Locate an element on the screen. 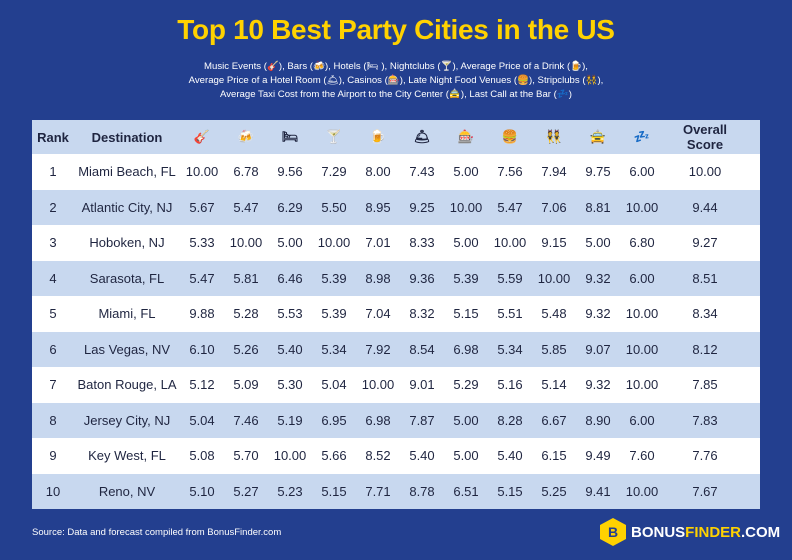 The width and height of the screenshot is (792, 560). score-cell: 5.34 is located at coordinates (510, 349).